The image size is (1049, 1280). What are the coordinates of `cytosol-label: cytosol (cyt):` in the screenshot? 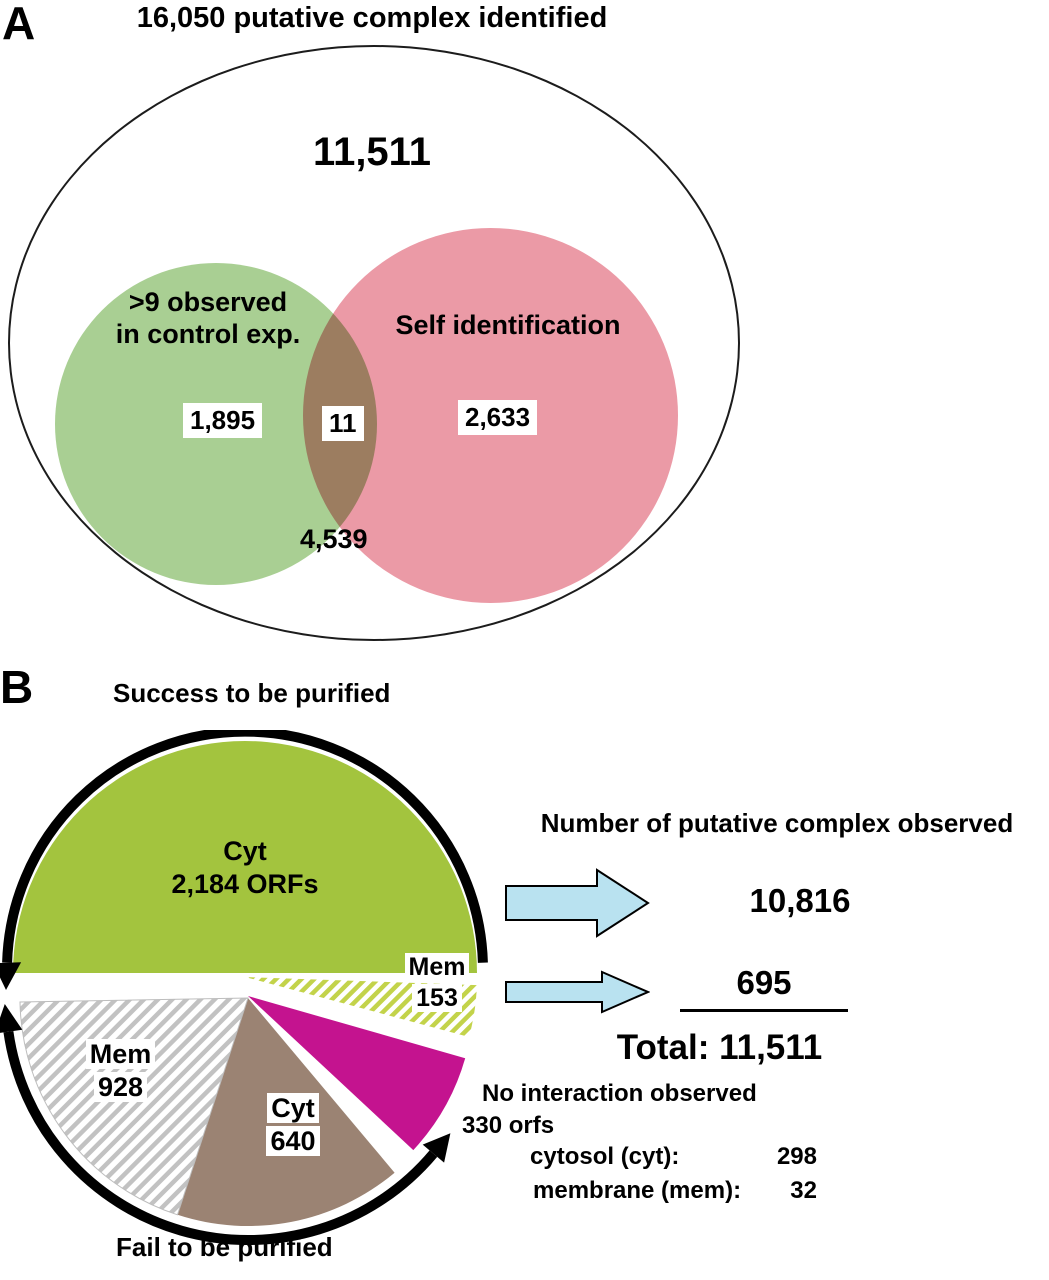 It's located at (605, 1156).